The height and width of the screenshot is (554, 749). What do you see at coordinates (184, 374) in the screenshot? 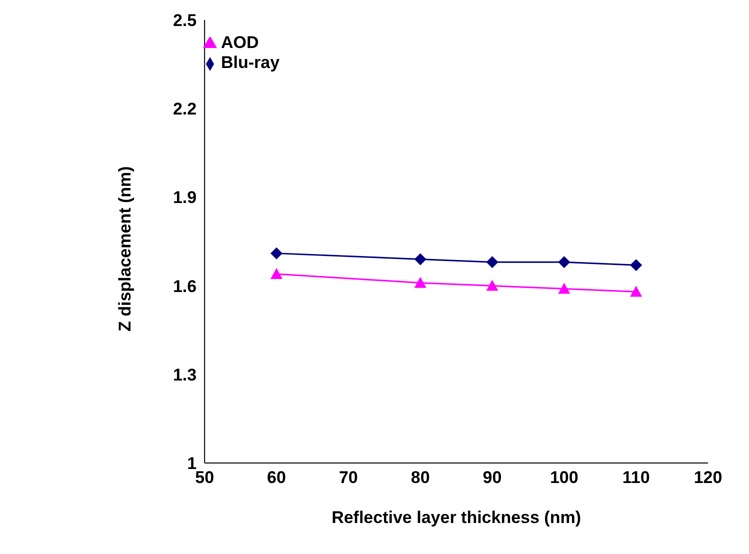
I see `y-tick-label: 1.3` at bounding box center [184, 374].